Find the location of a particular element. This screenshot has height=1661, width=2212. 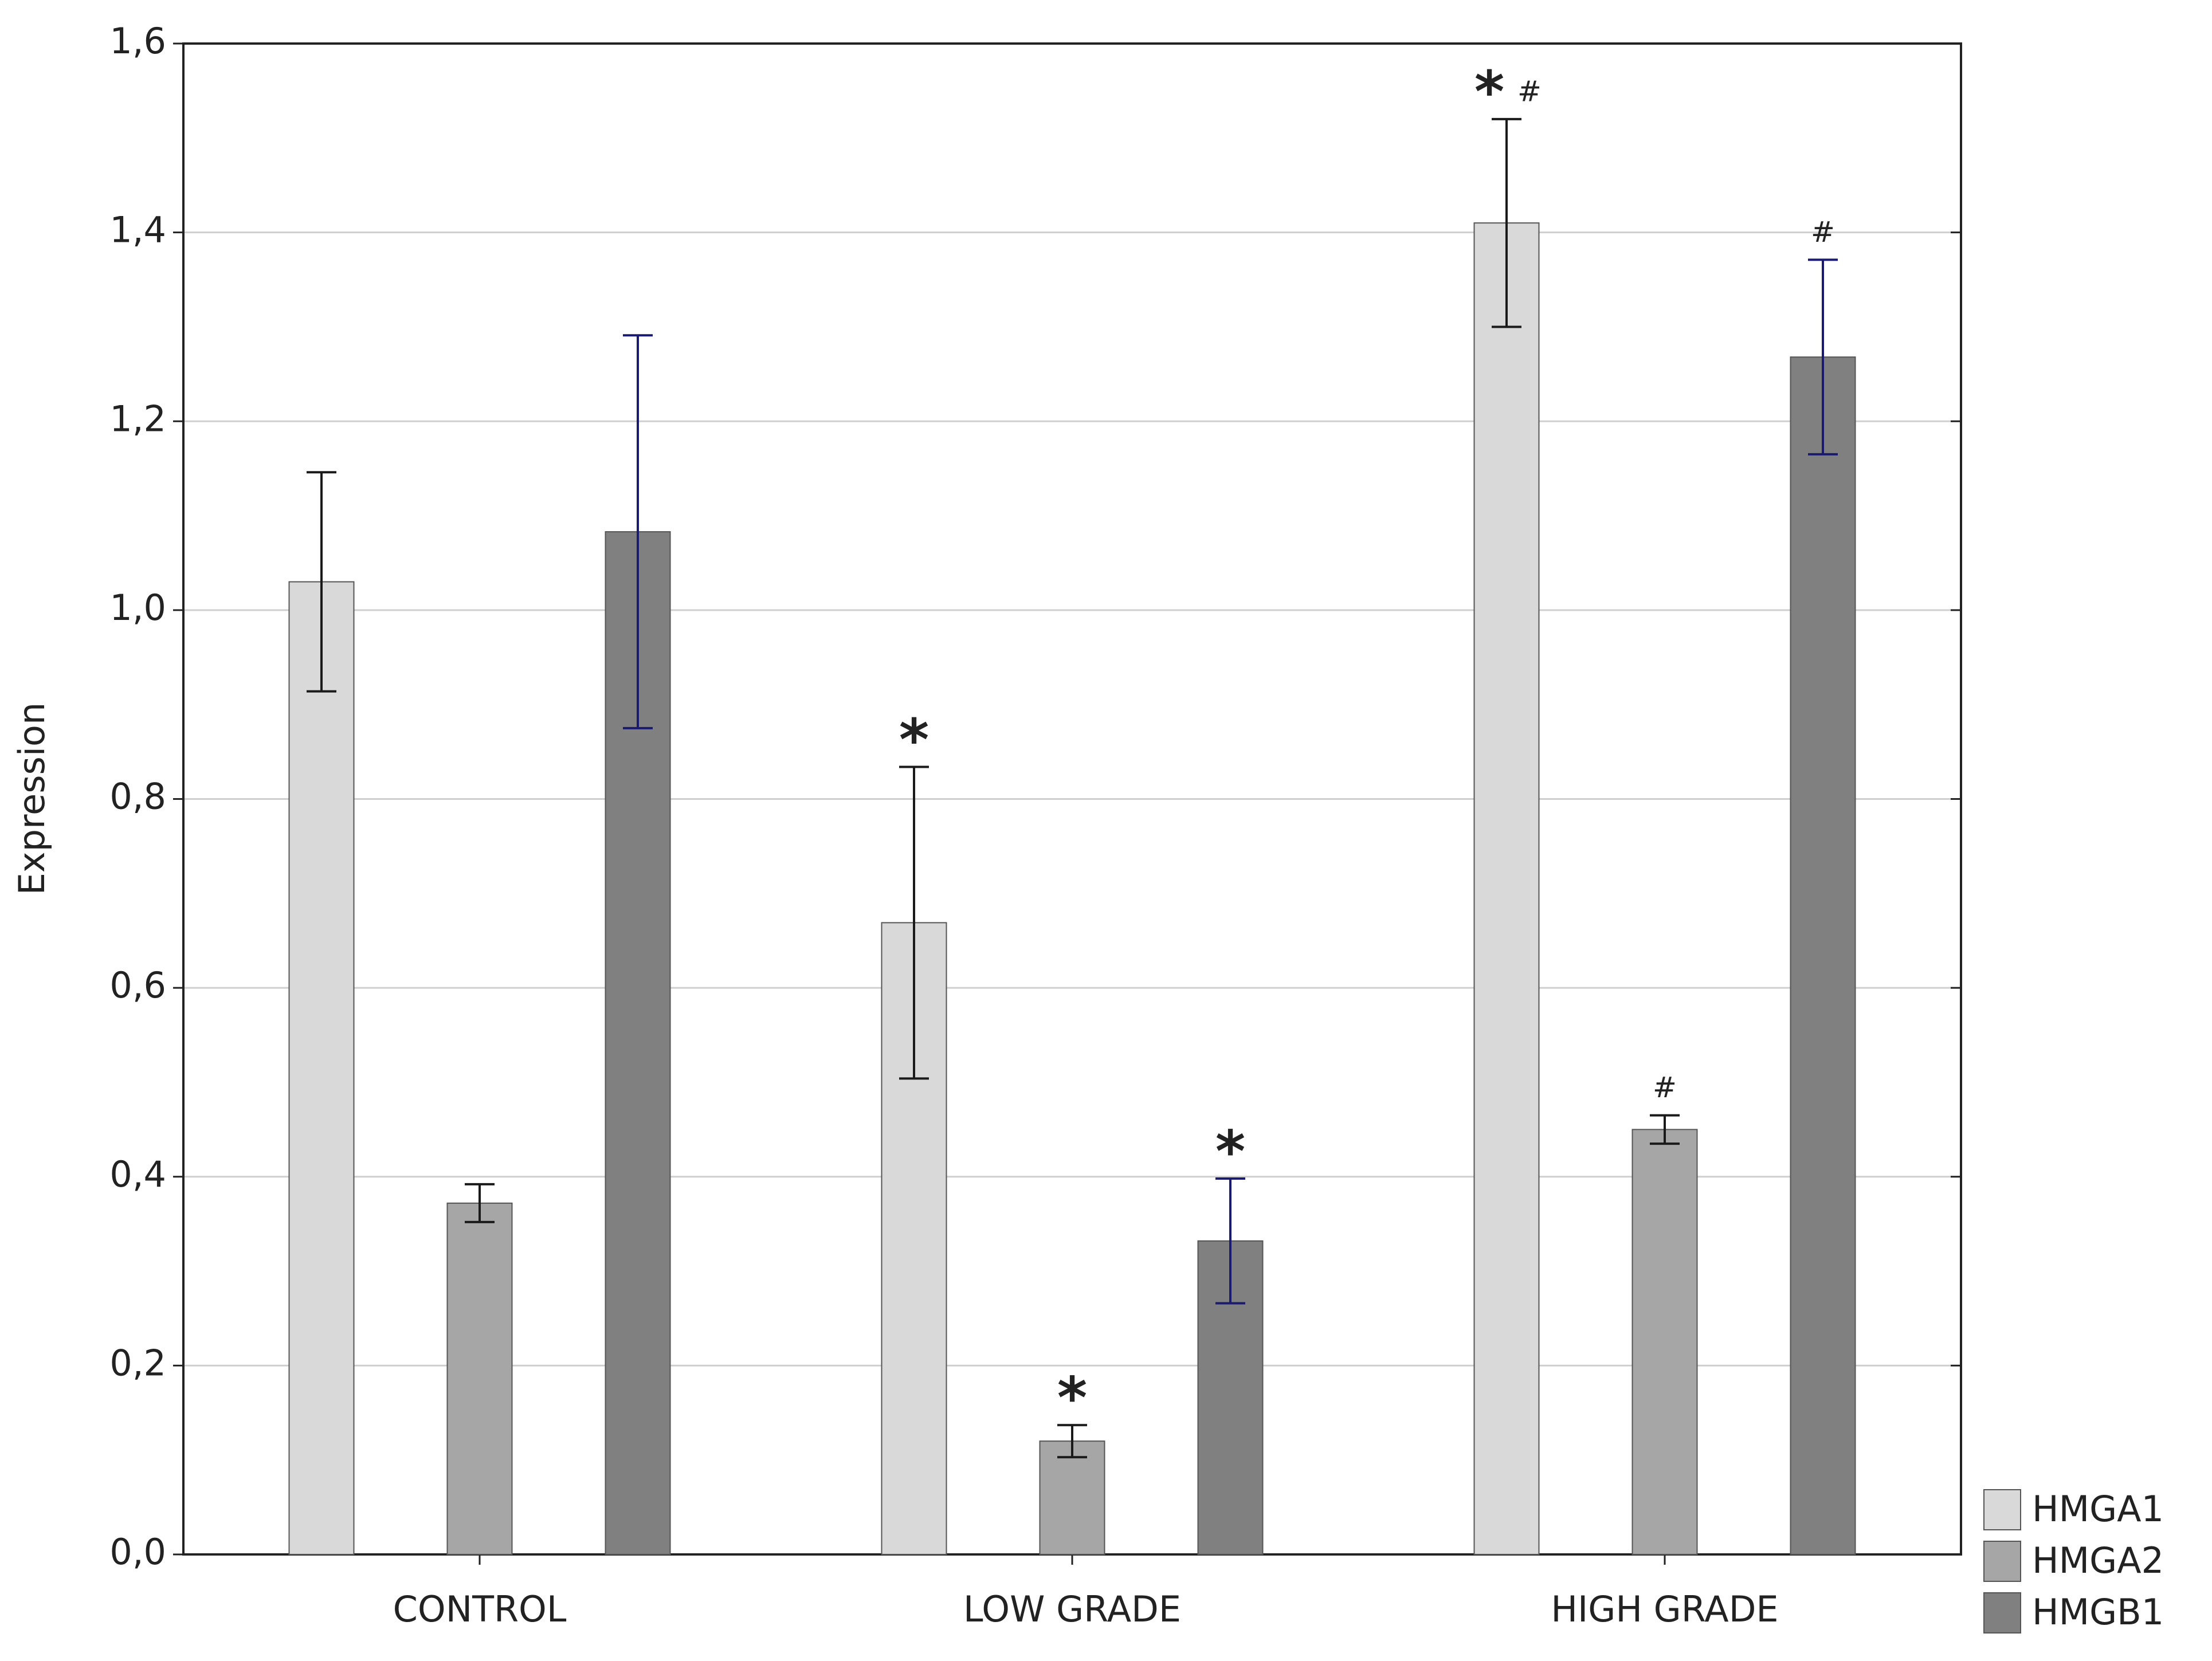

y-tick-label: 1,2 is located at coordinates (137, 418).